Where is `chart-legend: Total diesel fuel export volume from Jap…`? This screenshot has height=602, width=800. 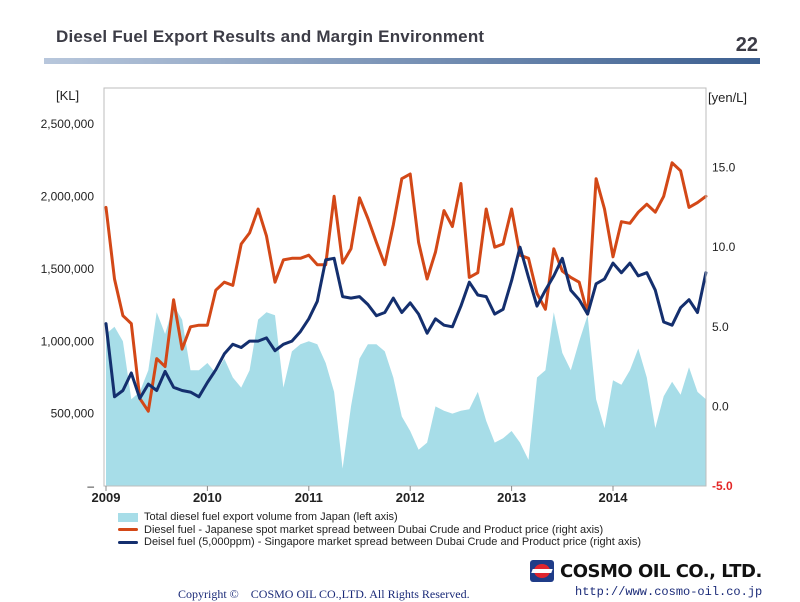
chart-legend: Total diesel fuel export volume from Jap… is located at coordinates (379, 530).